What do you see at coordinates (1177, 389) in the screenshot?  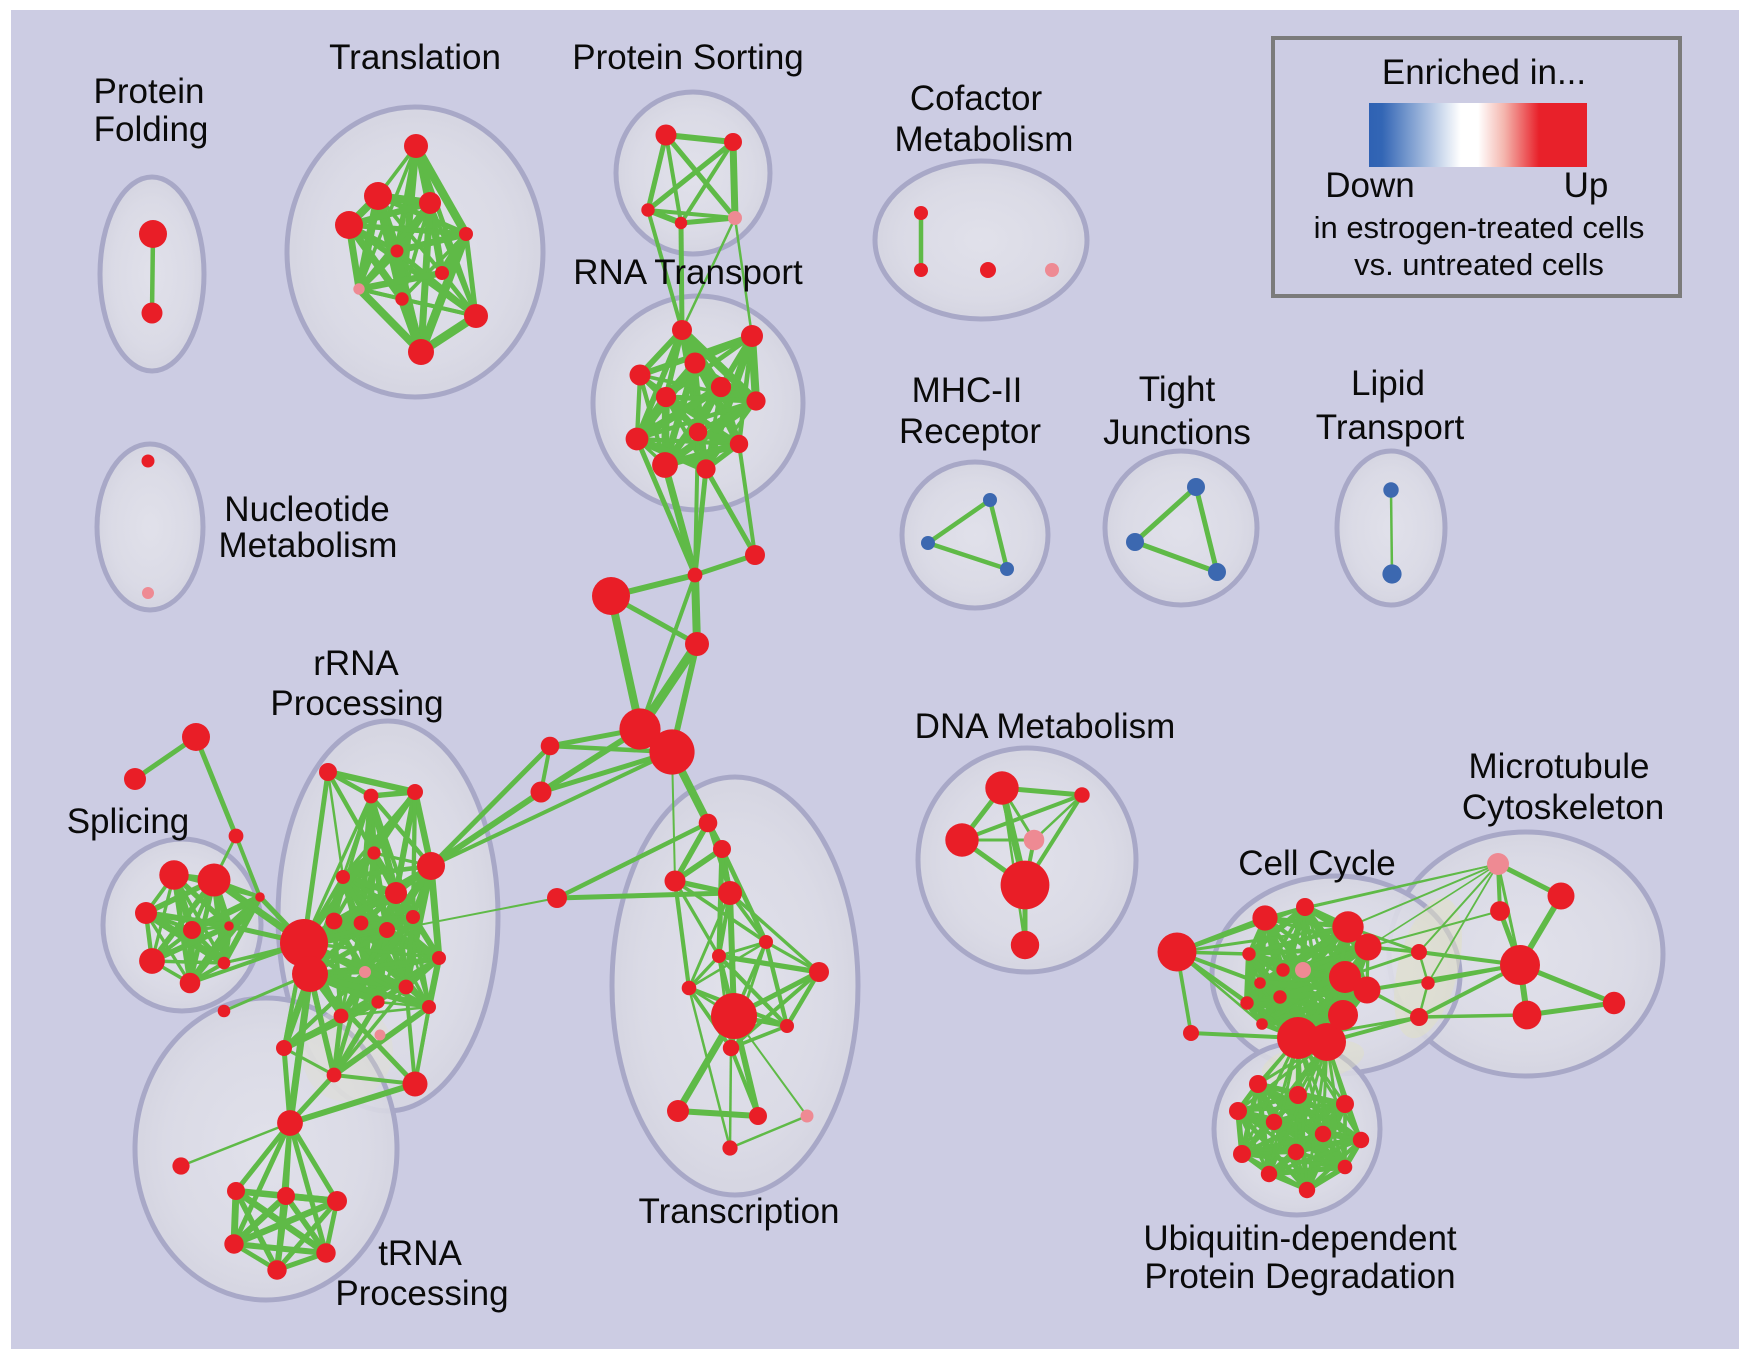 I see `svg-text: Tight` at bounding box center [1177, 389].